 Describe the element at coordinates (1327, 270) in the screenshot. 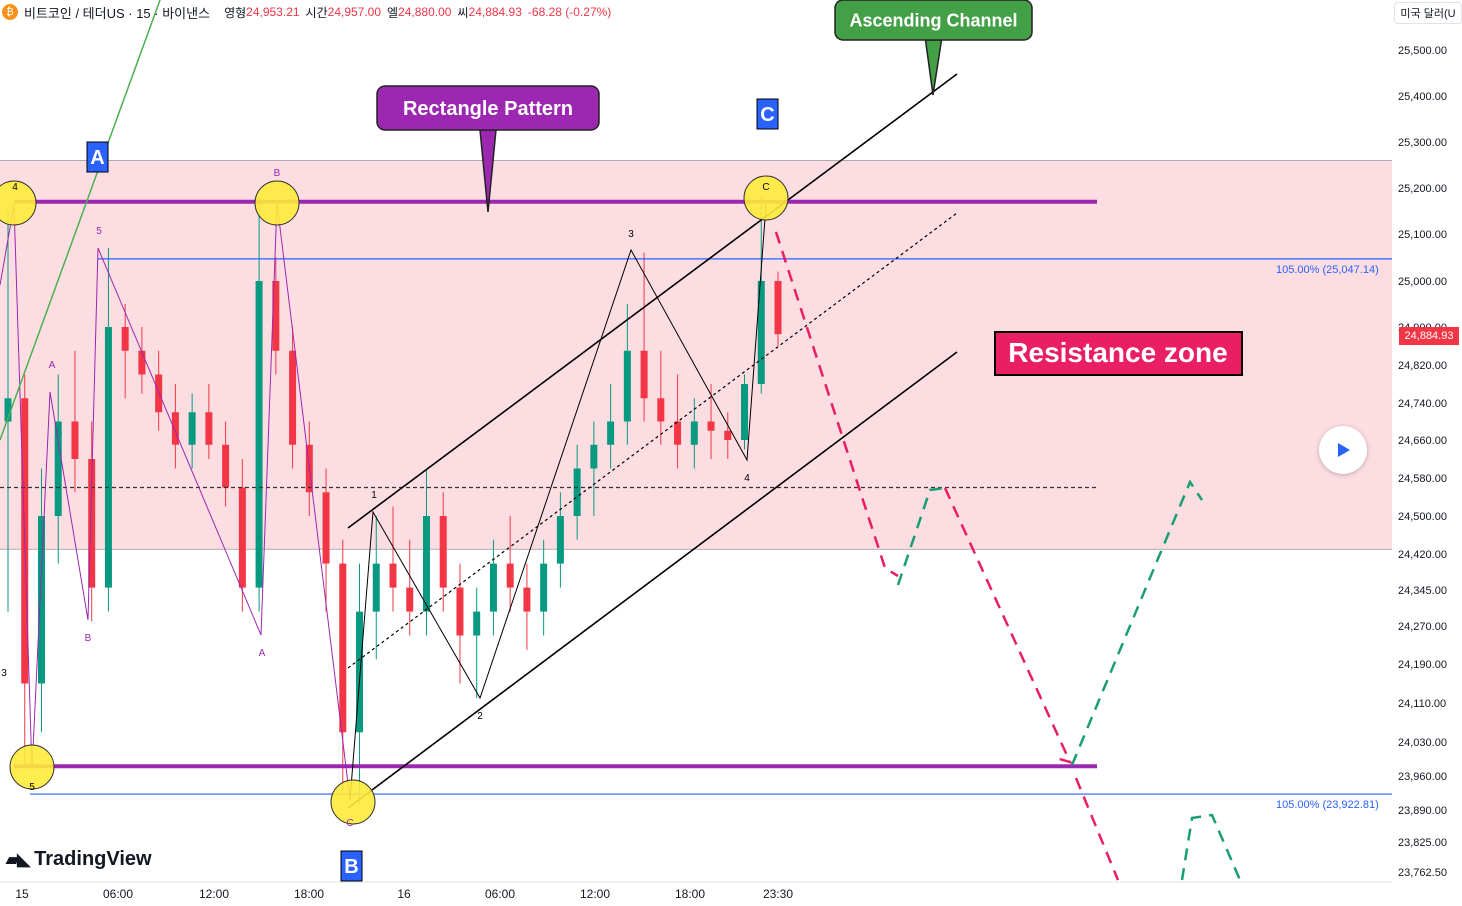

I see `fib-level-label: 105.00% (25,047.14)` at that location.